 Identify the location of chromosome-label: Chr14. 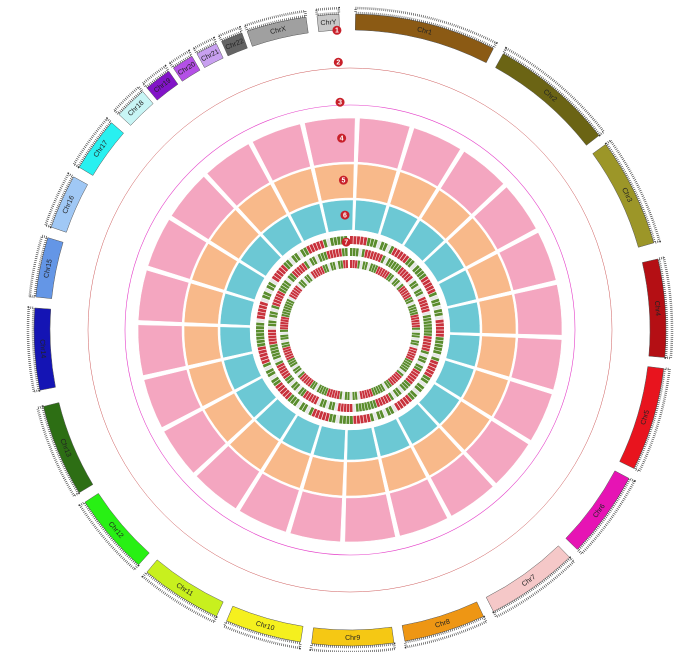
(42, 349).